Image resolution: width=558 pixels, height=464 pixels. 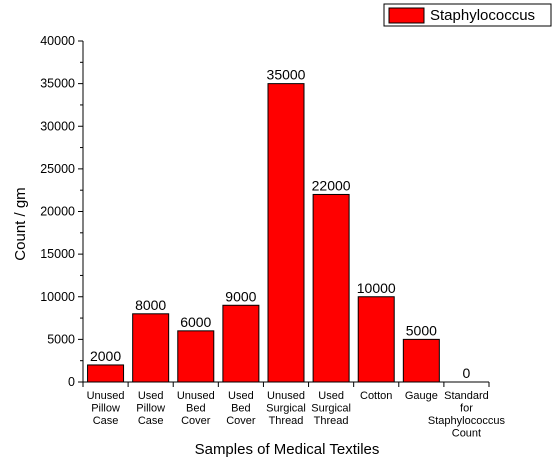 What do you see at coordinates (331, 185) in the screenshot?
I see `data-label: 22000` at bounding box center [331, 185].